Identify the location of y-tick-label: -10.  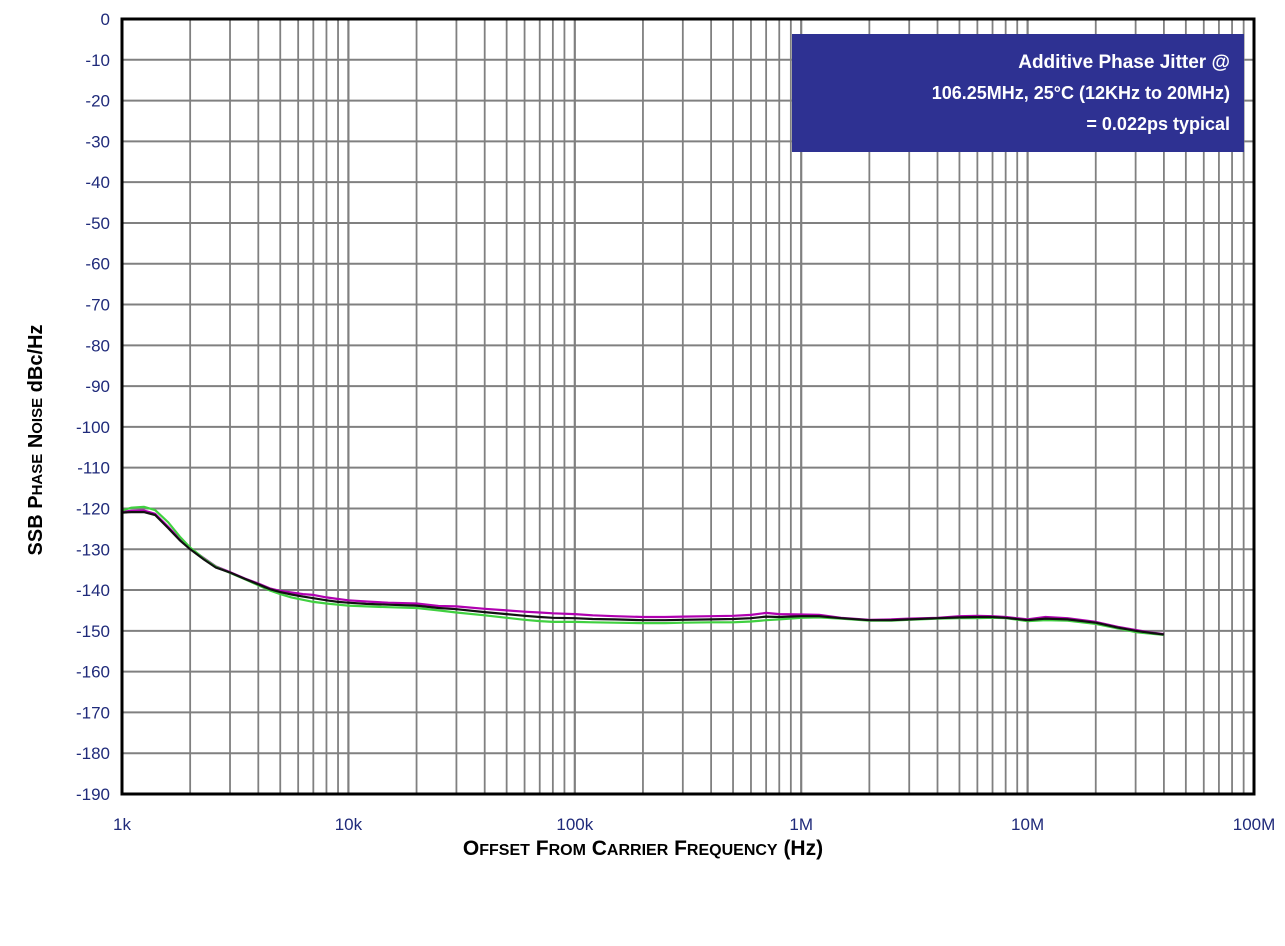
(97, 60).